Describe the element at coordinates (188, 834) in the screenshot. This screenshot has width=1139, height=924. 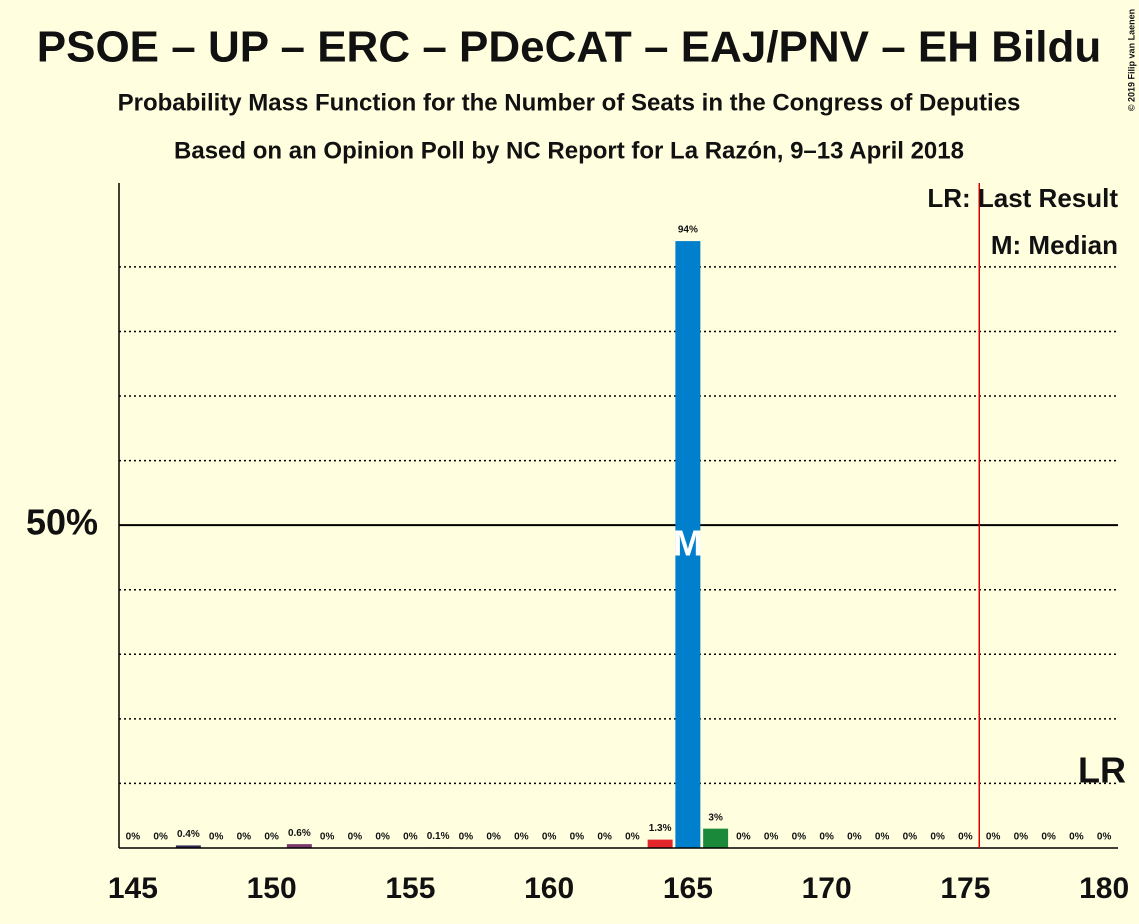
I see `value-label: 0.4%` at that location.